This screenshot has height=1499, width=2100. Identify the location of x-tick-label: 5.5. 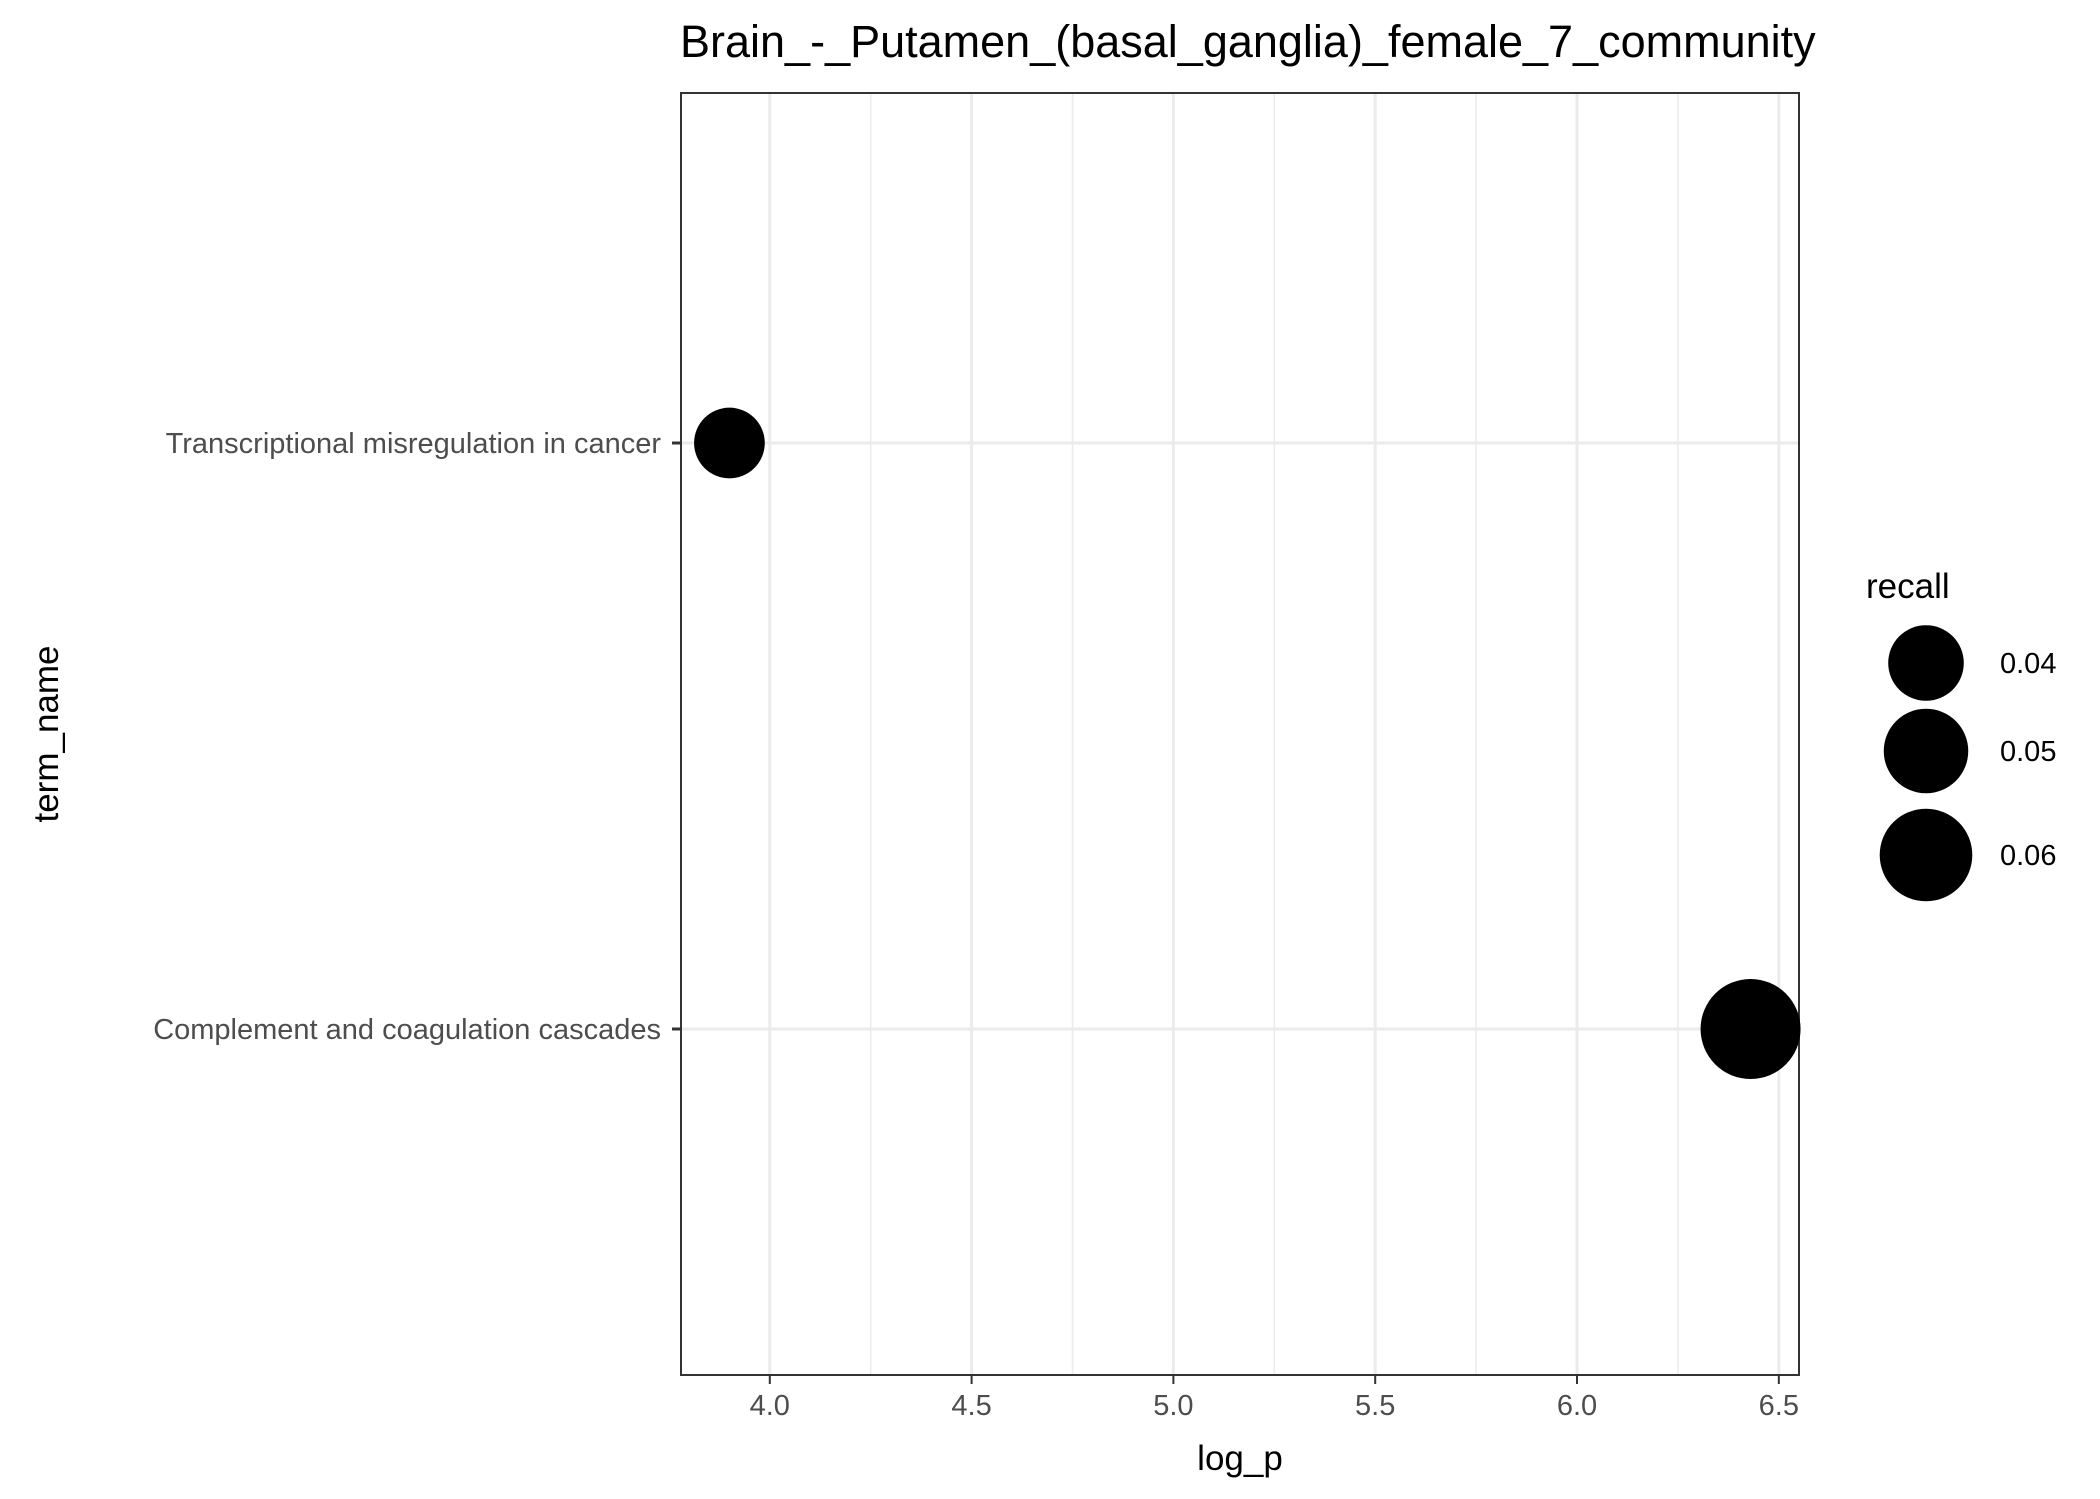
(1375, 1406).